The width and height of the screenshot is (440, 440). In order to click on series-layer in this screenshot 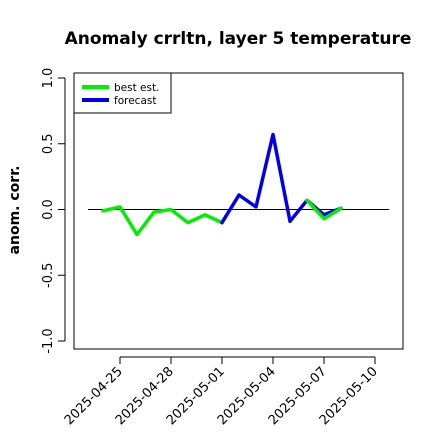, I will do `click(222, 184)`.